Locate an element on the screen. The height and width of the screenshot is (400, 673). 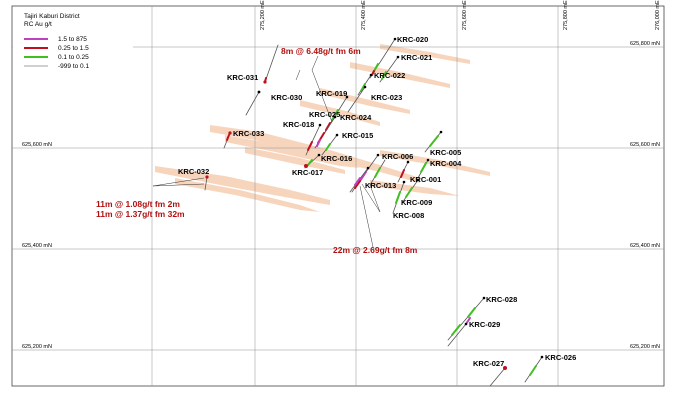
hole-label: KRC-027 is located at coordinates (488, 363).